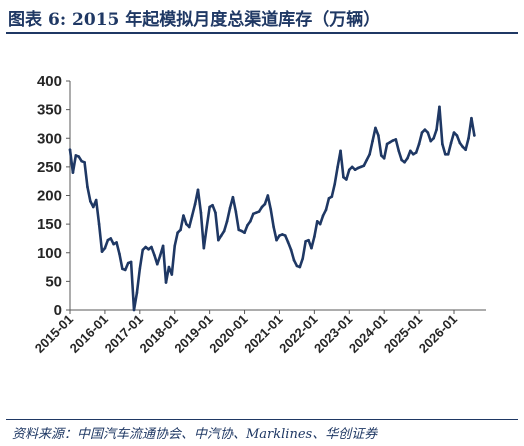  What do you see at coordinates (438, 334) in the screenshot?
I see `x-tick-label: 2026-01` at bounding box center [438, 334].